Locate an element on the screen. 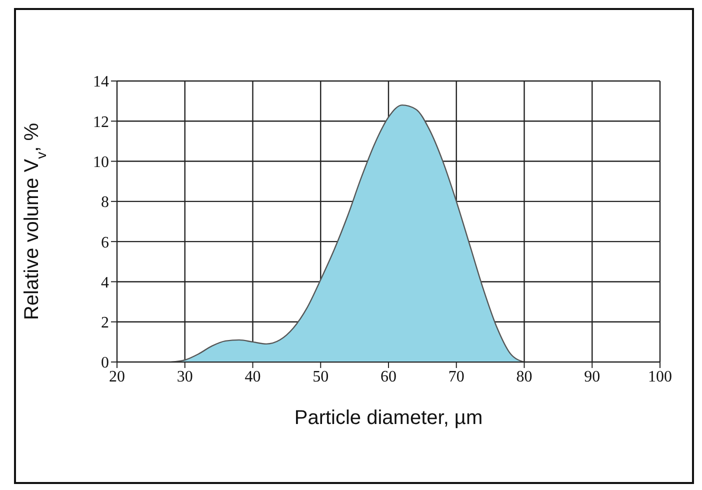 The height and width of the screenshot is (490, 702). x-tick-label: 80 is located at coordinates (524, 377).